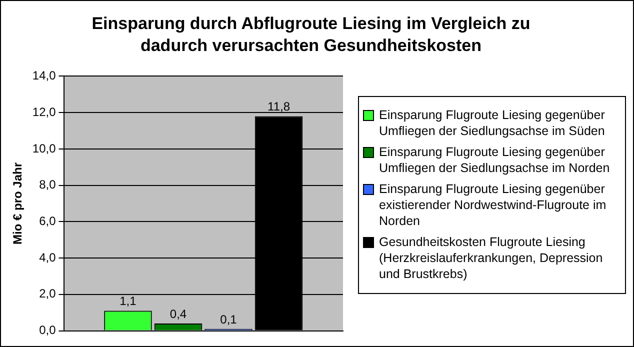 The height and width of the screenshot is (347, 634). Describe the element at coordinates (47, 257) in the screenshot. I see `y-tick-label: 4,0` at that location.